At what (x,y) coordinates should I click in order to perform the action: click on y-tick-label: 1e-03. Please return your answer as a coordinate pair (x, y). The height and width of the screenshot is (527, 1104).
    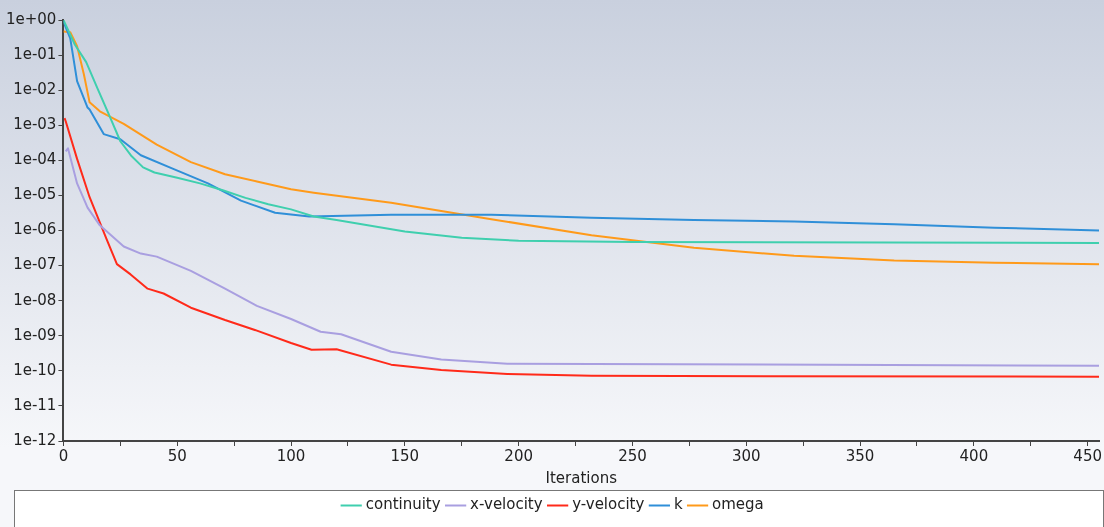
    Looking at the image, I should click on (35, 124).